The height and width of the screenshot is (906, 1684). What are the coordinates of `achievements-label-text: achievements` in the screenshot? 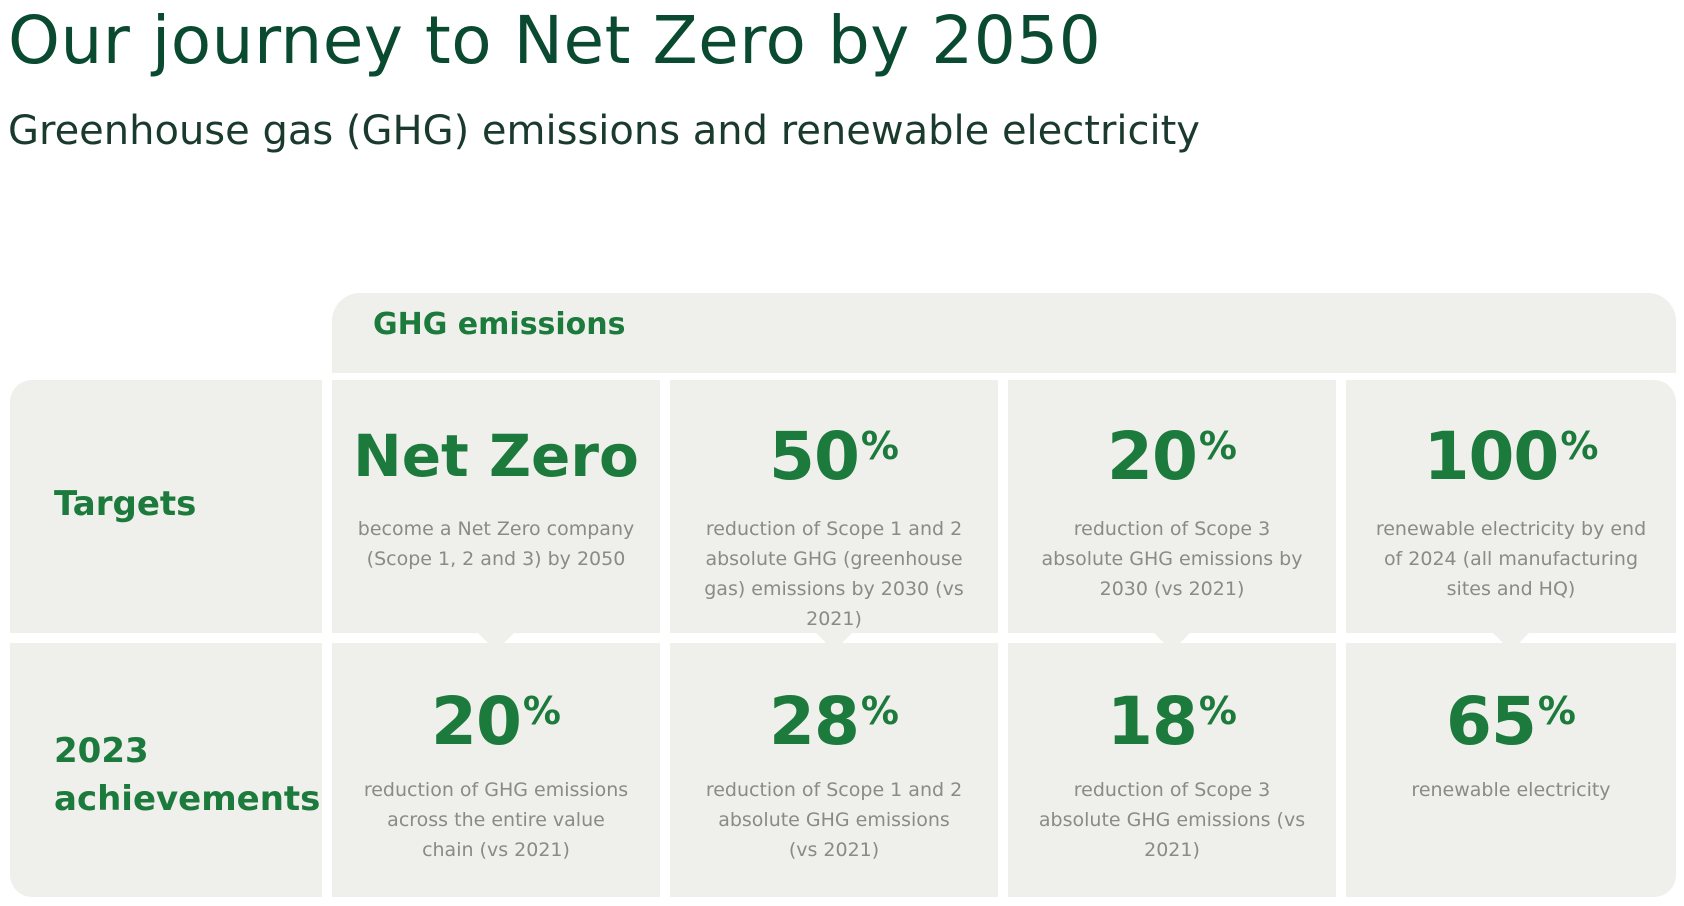 It's located at (187, 799).